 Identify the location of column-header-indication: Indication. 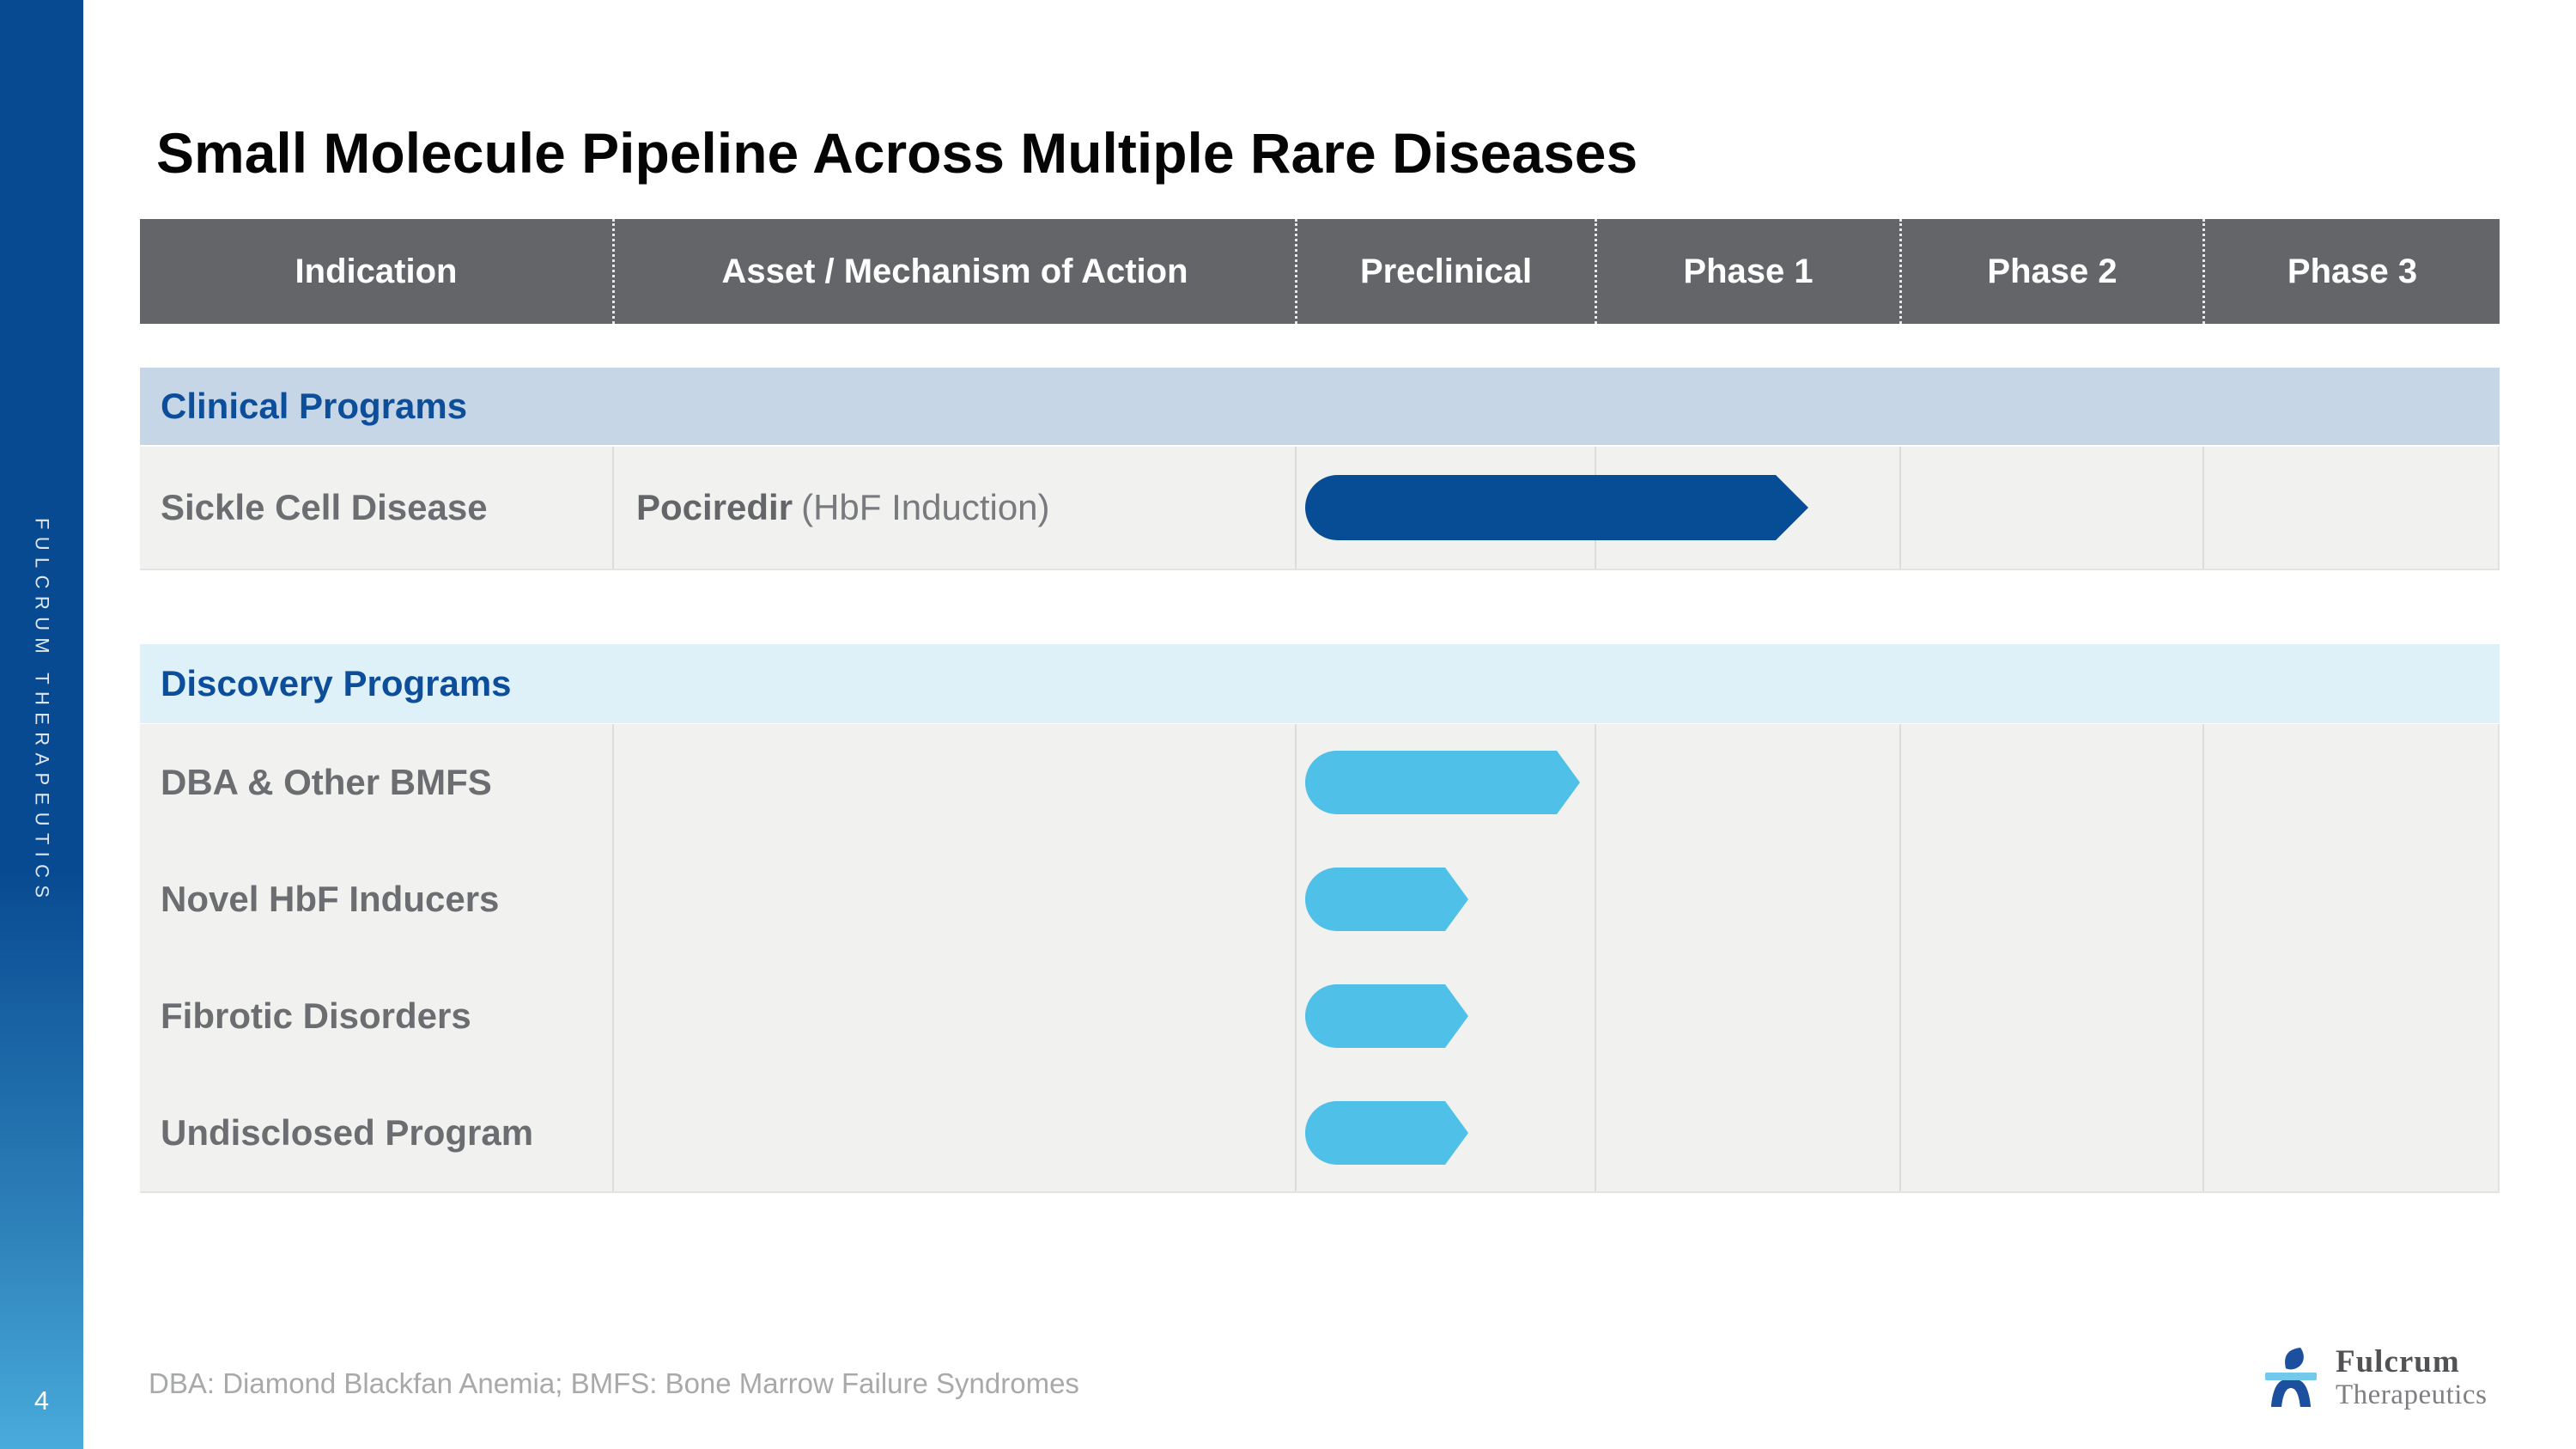
(377, 271).